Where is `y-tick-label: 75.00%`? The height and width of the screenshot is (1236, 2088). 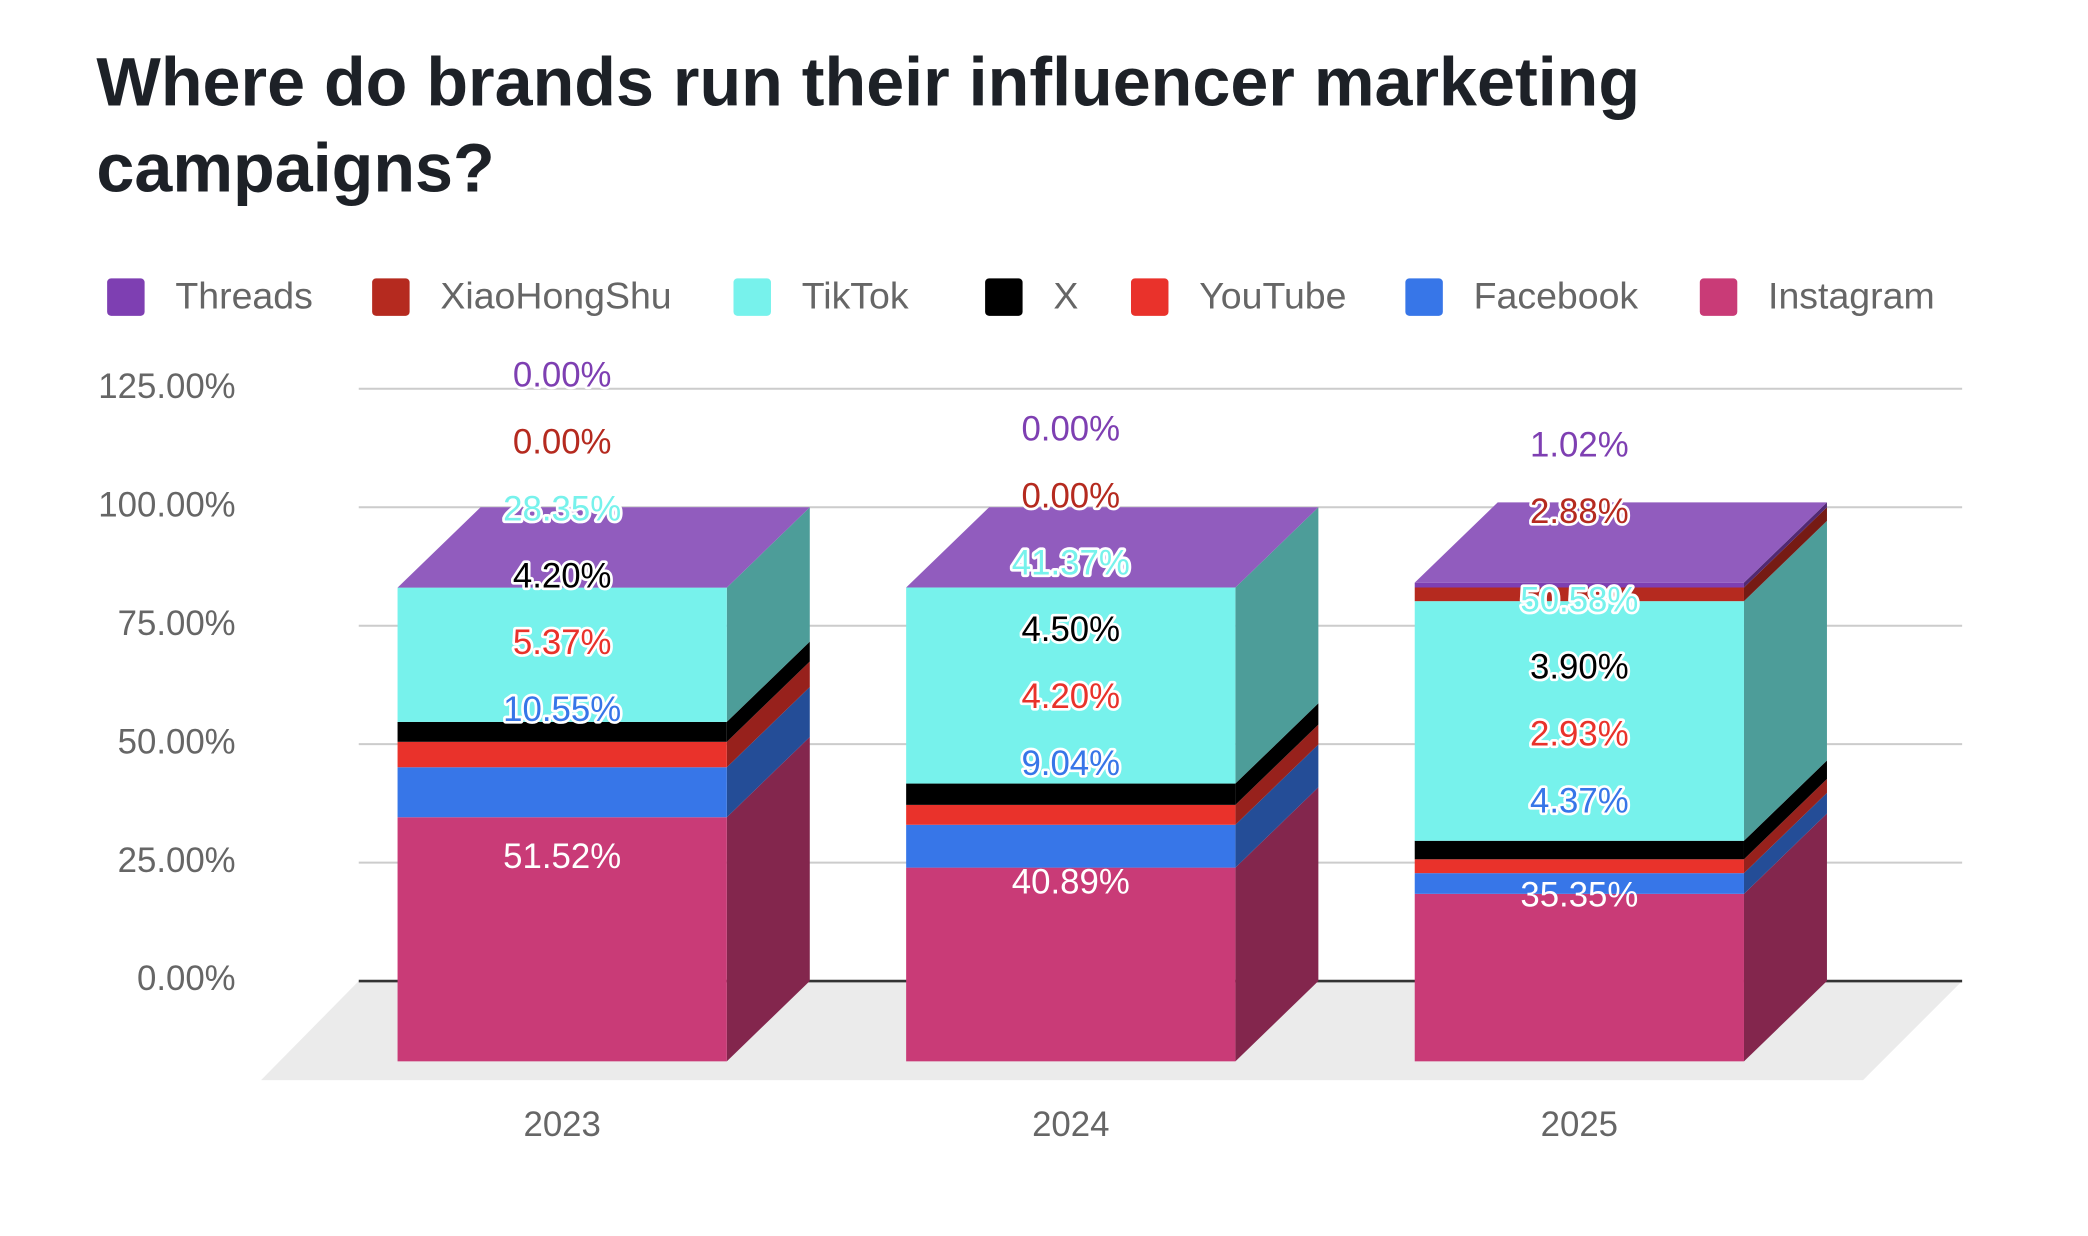
y-tick-label: 75.00% is located at coordinates (177, 624).